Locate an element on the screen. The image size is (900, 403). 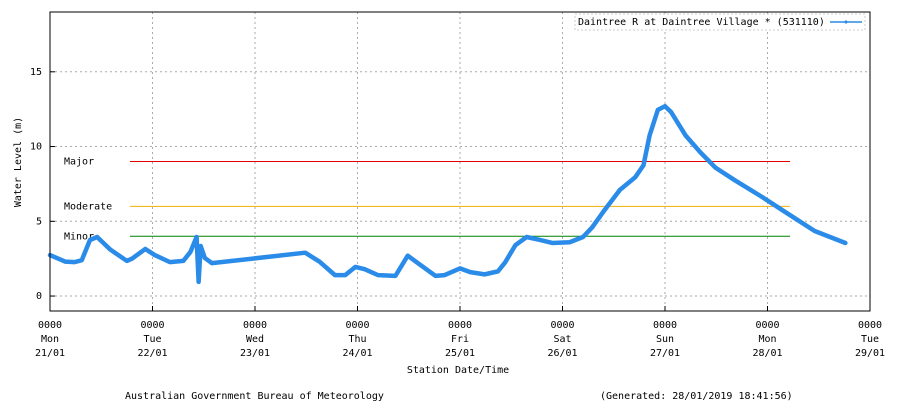
x-tick-label: 22/01 is located at coordinates (152, 353).